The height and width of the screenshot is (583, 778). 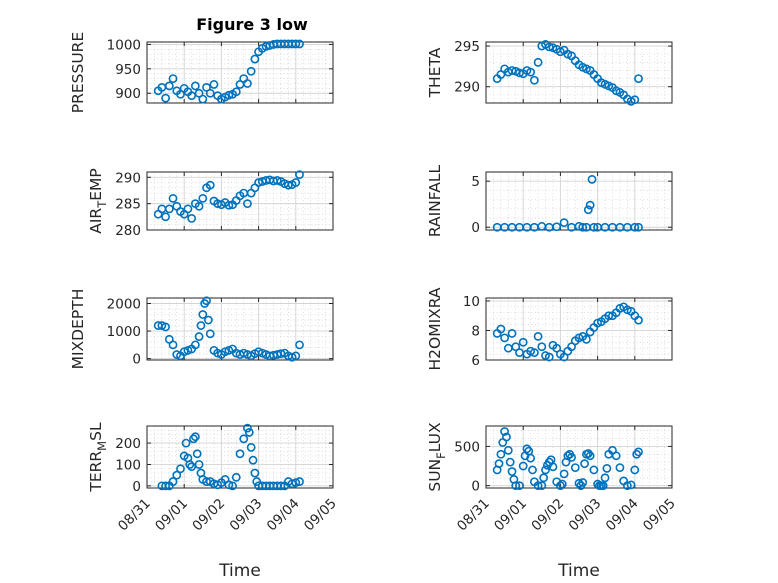 I want to click on y-tick-label: 100, so click(x=128, y=465).